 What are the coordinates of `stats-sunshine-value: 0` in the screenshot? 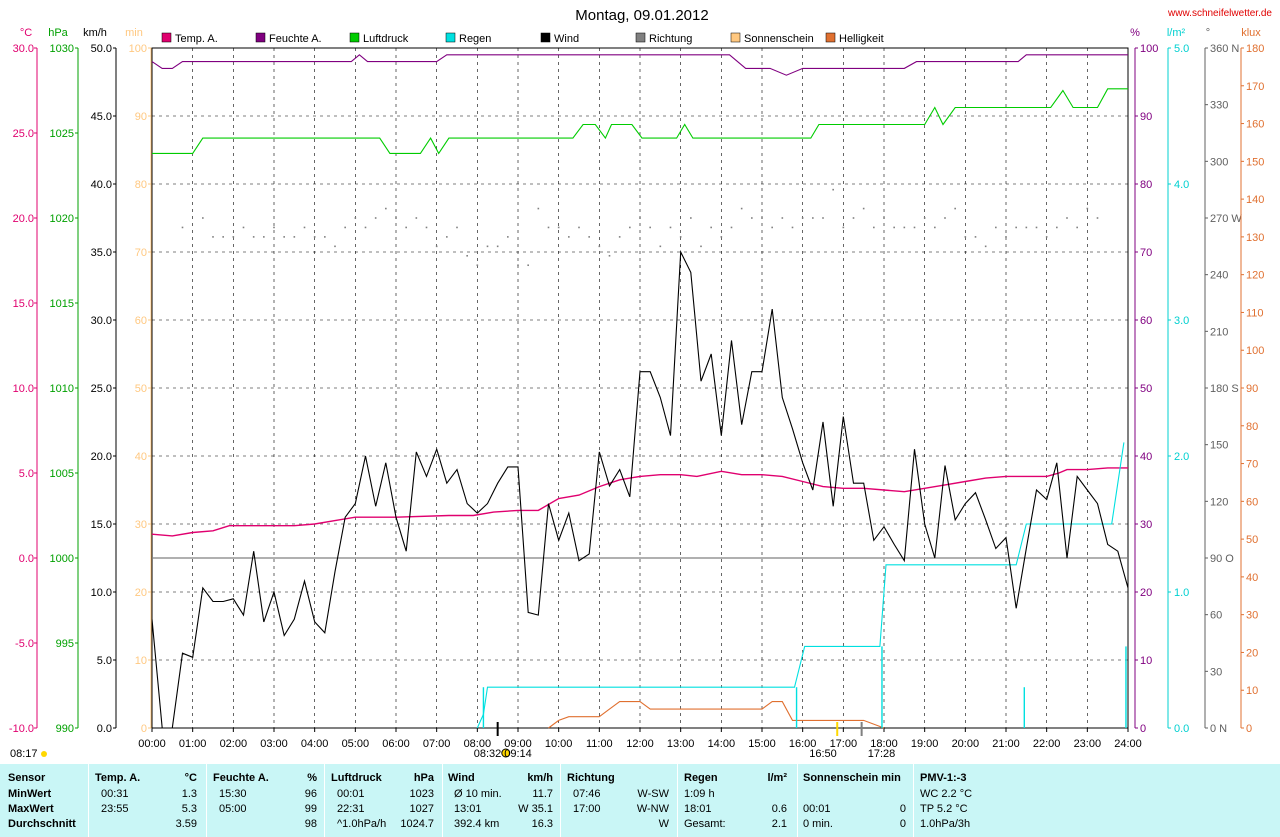 It's located at (902, 809).